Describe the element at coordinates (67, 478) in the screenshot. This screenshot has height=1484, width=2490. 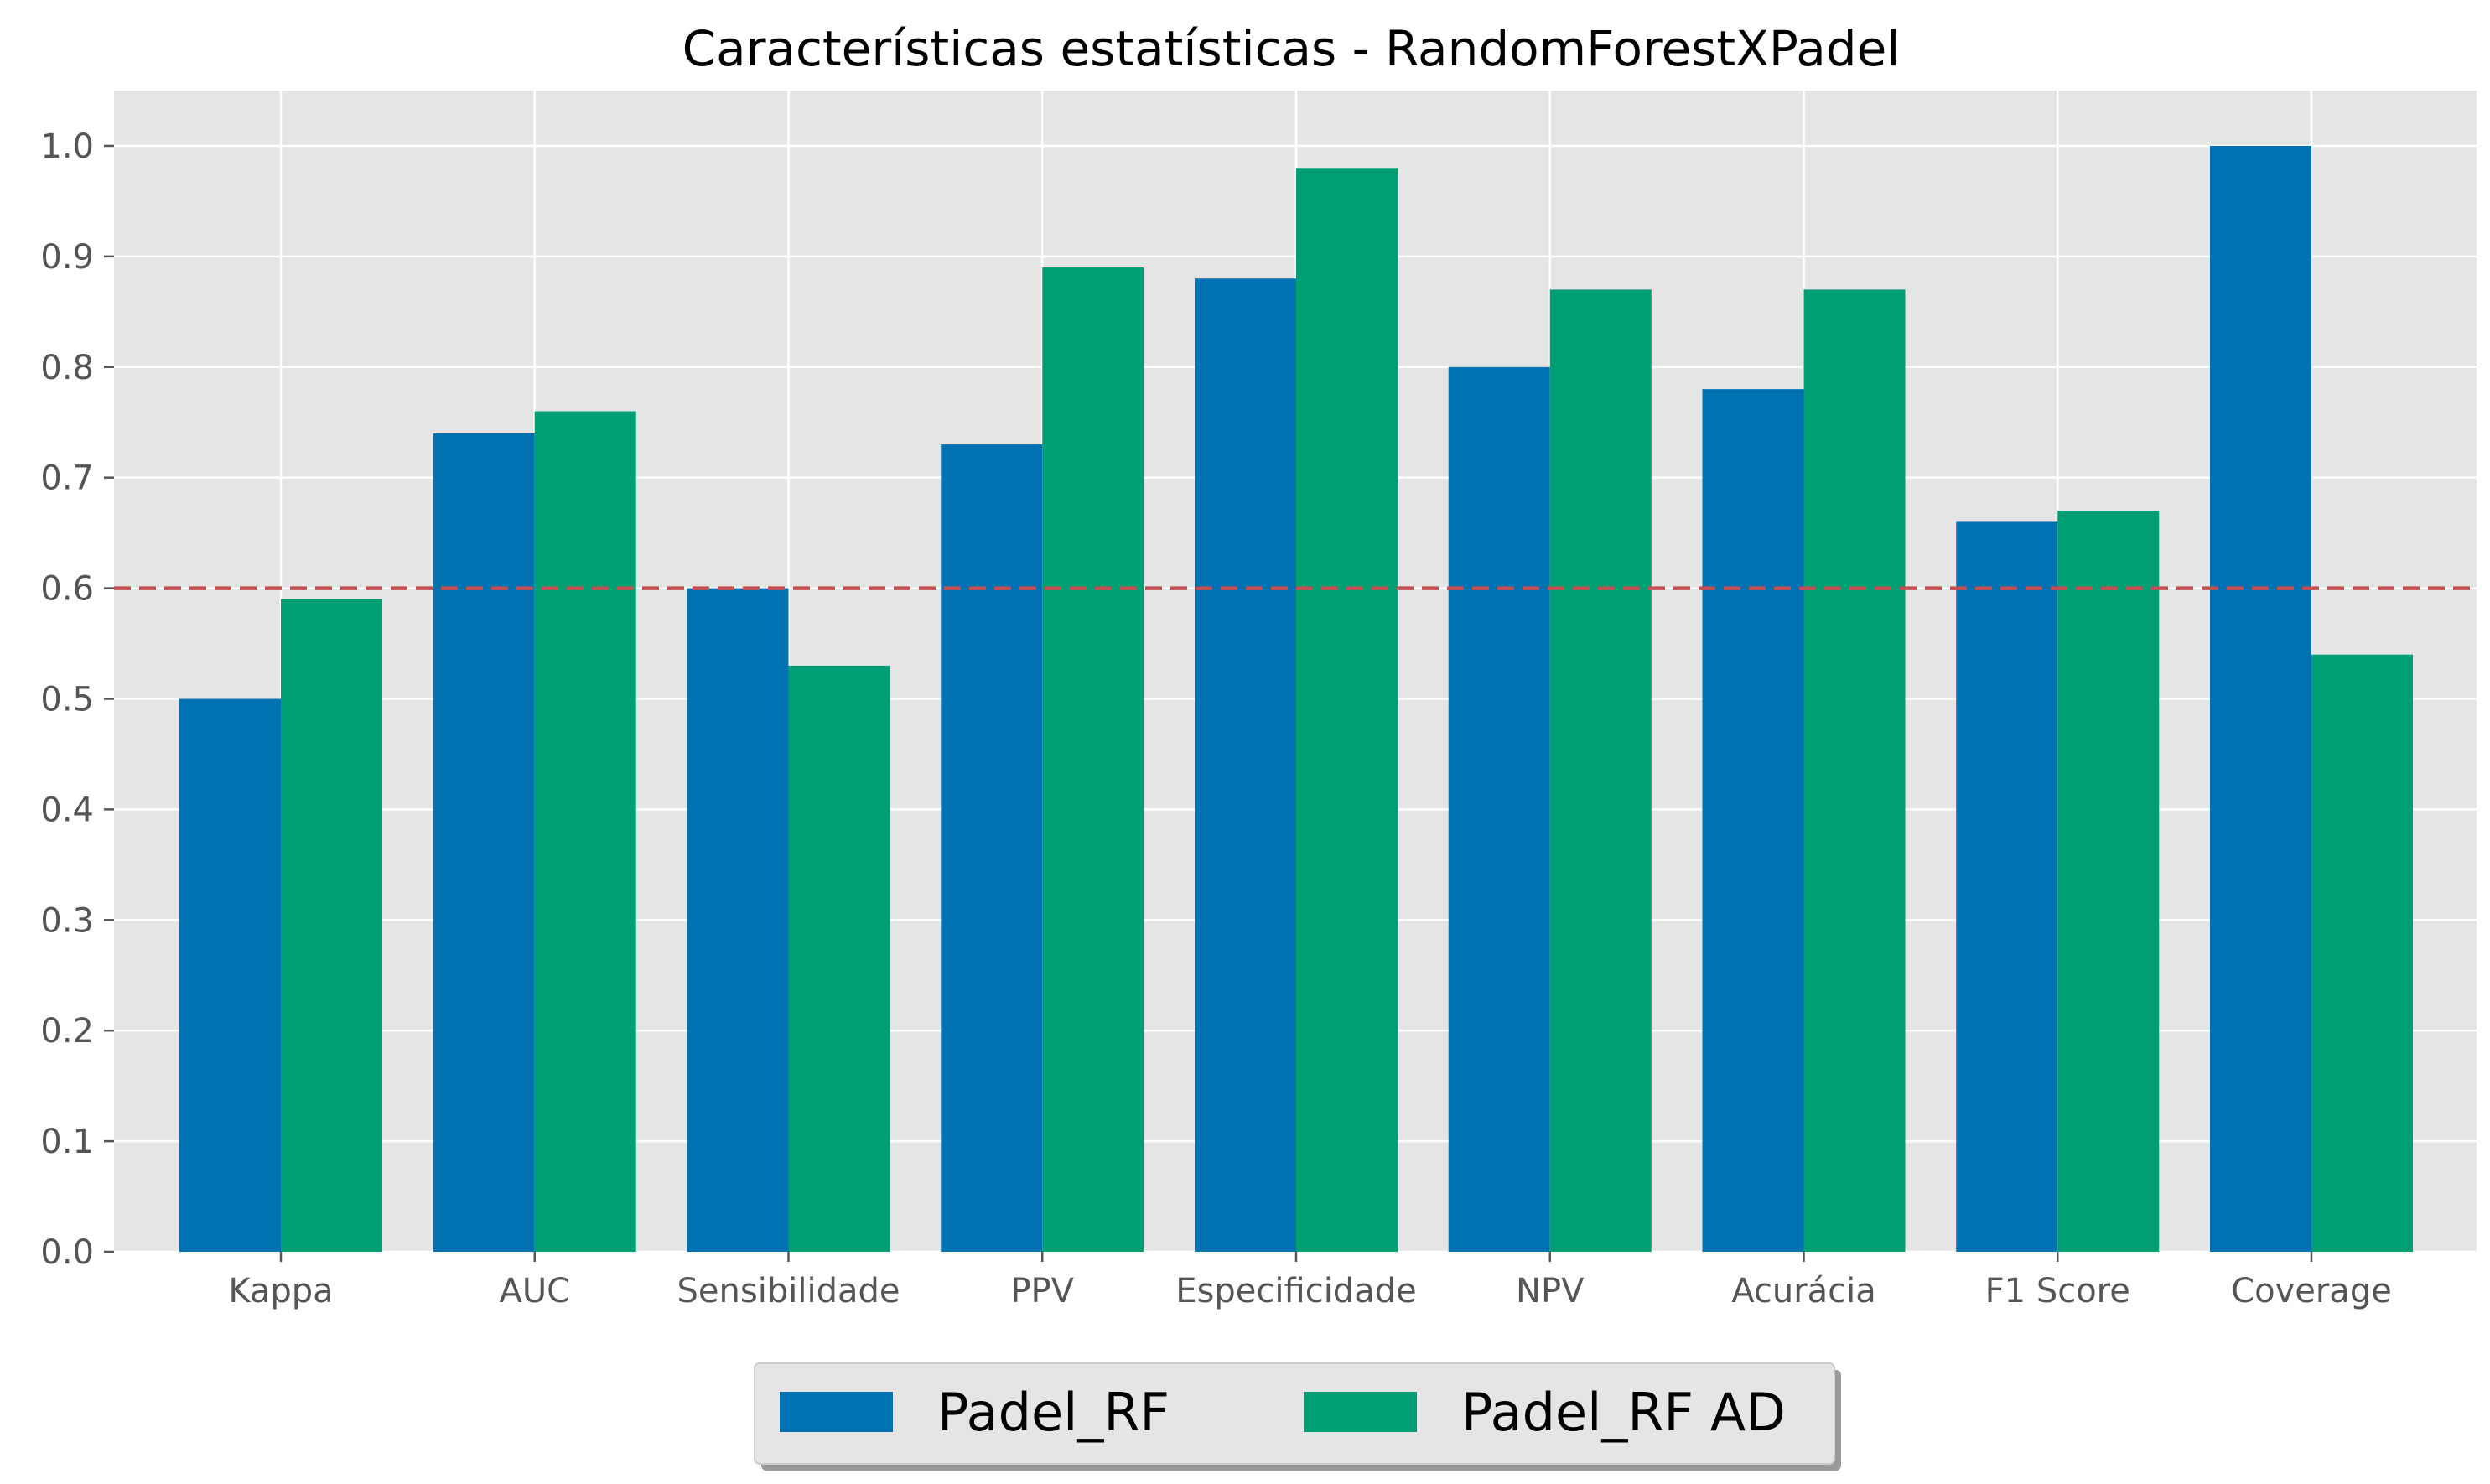
I see `y-tick-label: 0.7` at that location.